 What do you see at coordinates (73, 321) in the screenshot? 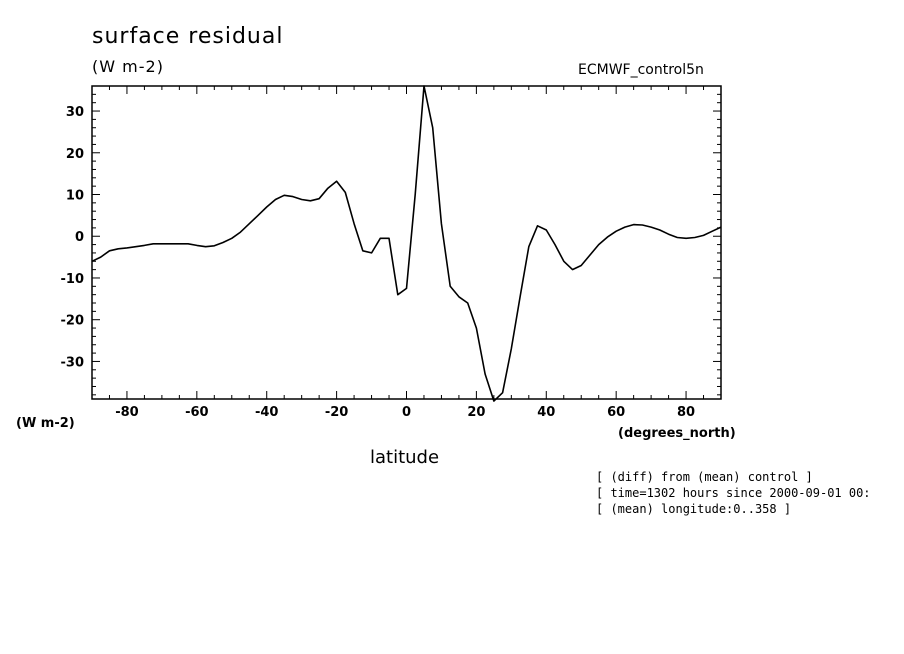
I see `y-tick-label: -20` at bounding box center [73, 321].